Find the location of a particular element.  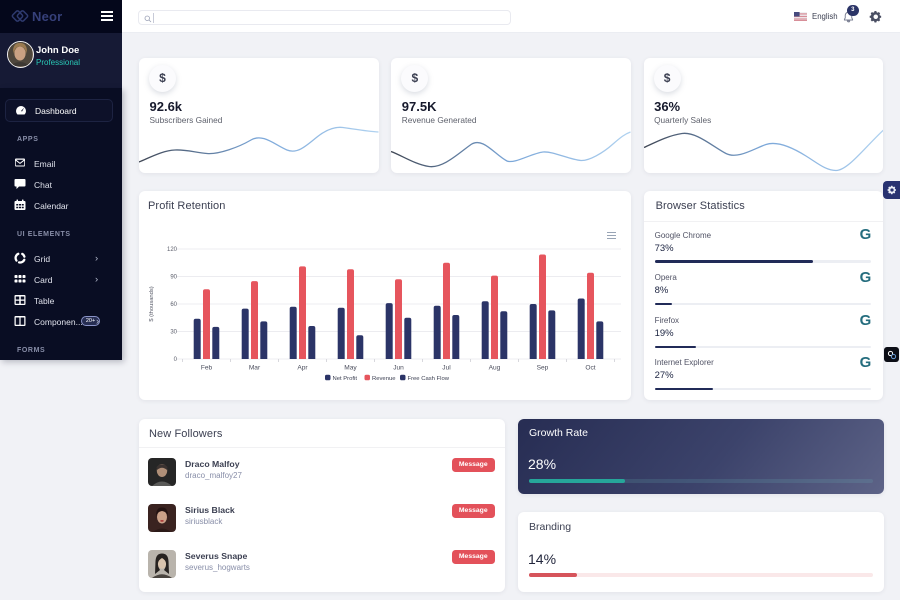

svg-text: 120 is located at coordinates (172, 250).